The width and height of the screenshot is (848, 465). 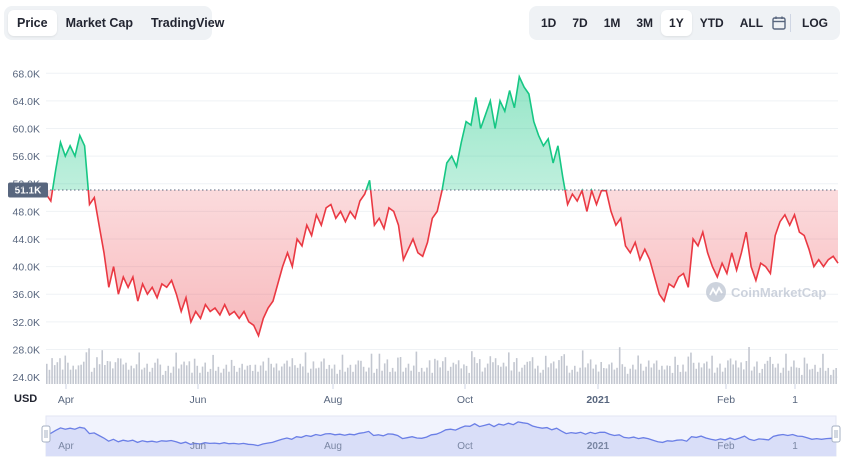 What do you see at coordinates (645, 23) in the screenshot?
I see `range-3m-button: 3M` at bounding box center [645, 23].